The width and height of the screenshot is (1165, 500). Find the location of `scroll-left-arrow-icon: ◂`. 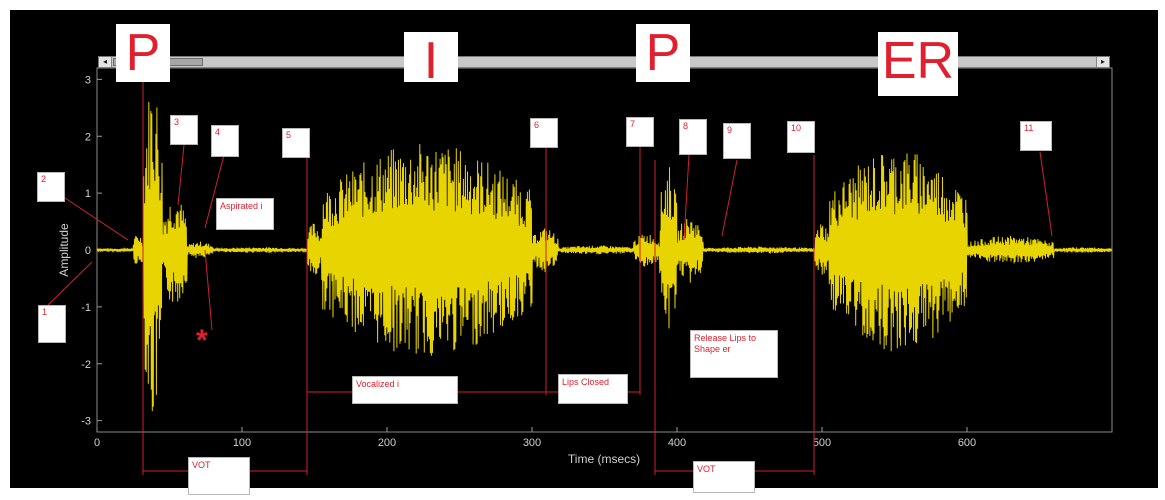

scroll-left-arrow-icon: ◂ is located at coordinates (105, 62).